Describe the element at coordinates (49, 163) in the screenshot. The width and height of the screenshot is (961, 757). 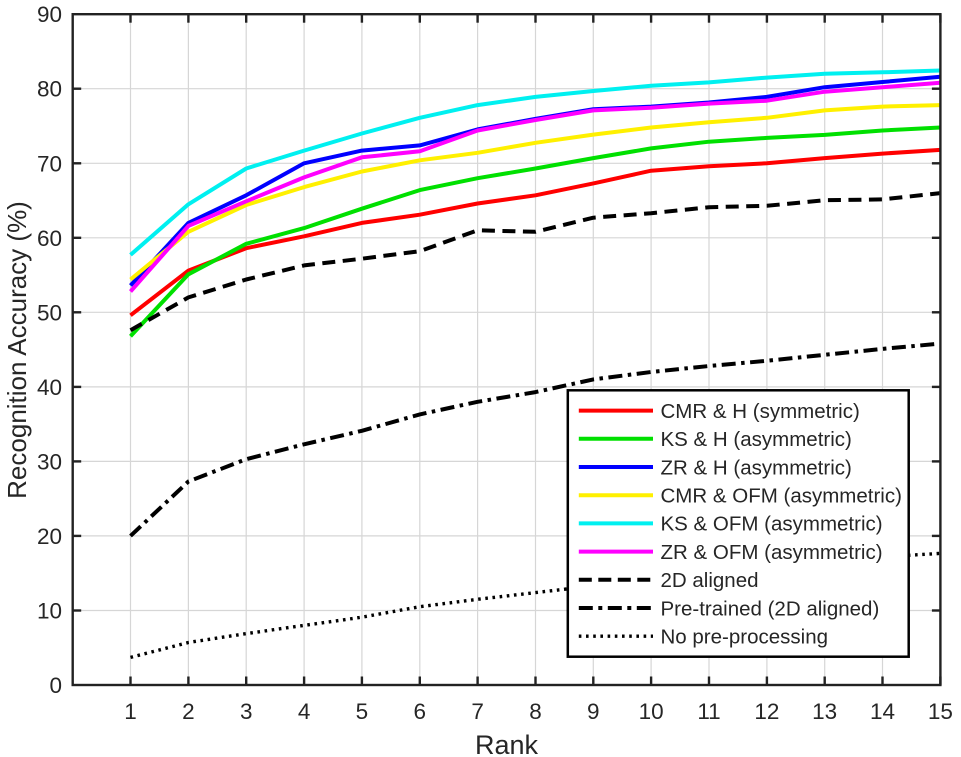
I see `svg-text: 70` at that location.